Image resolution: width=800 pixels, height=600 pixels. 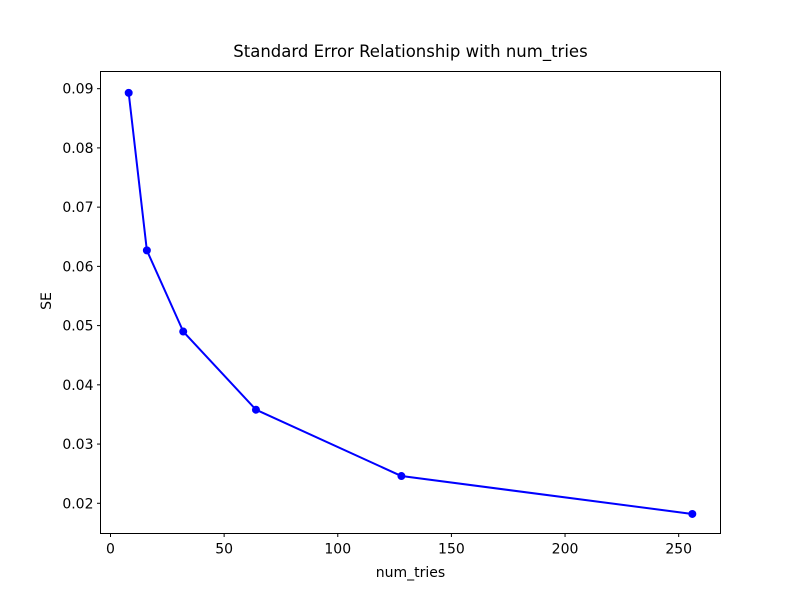 I want to click on y-tick-label: 0.04, so click(x=77, y=386).